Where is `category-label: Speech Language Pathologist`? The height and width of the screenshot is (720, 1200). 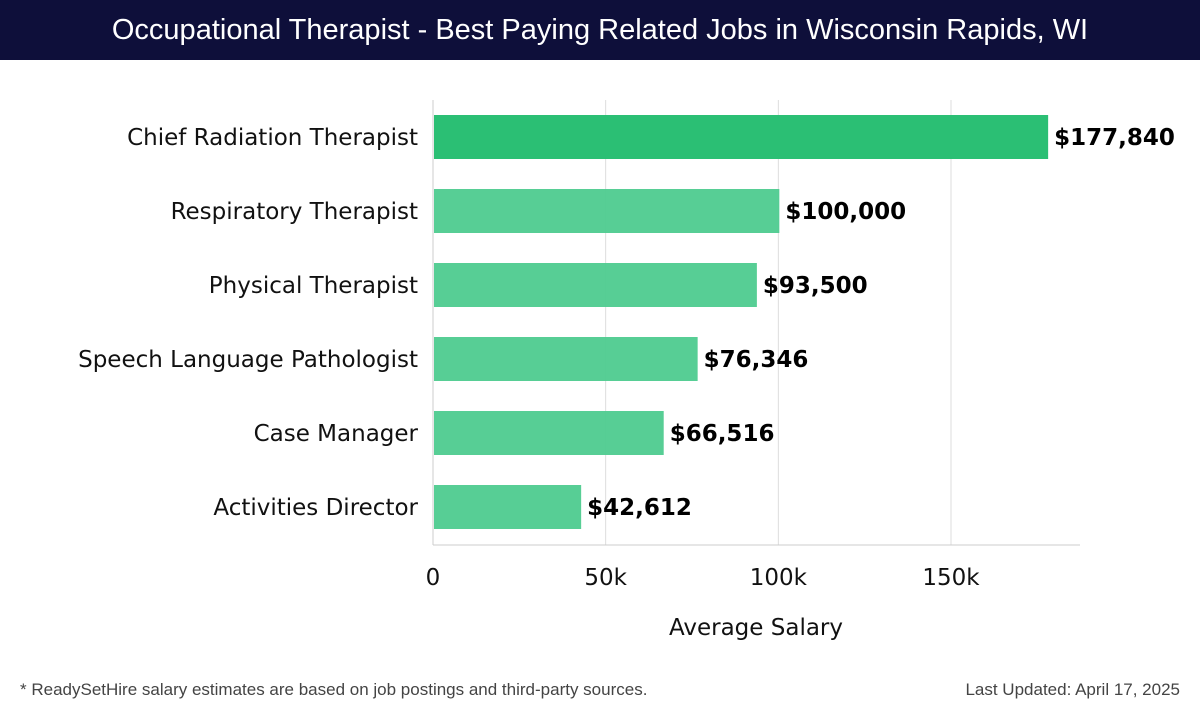 category-label: Speech Language Pathologist is located at coordinates (248, 360).